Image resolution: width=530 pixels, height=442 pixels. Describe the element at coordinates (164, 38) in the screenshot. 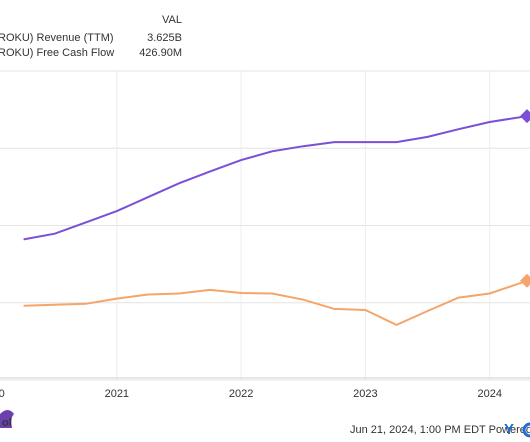

I see `legend-value: 3.625B` at that location.